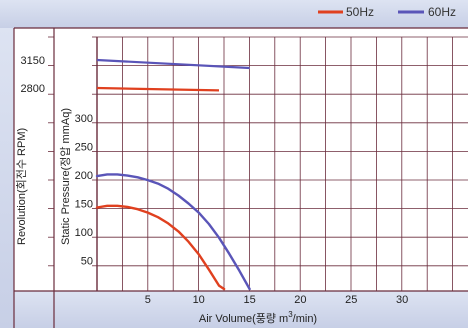  I want to click on left-band, so click(7, 178).